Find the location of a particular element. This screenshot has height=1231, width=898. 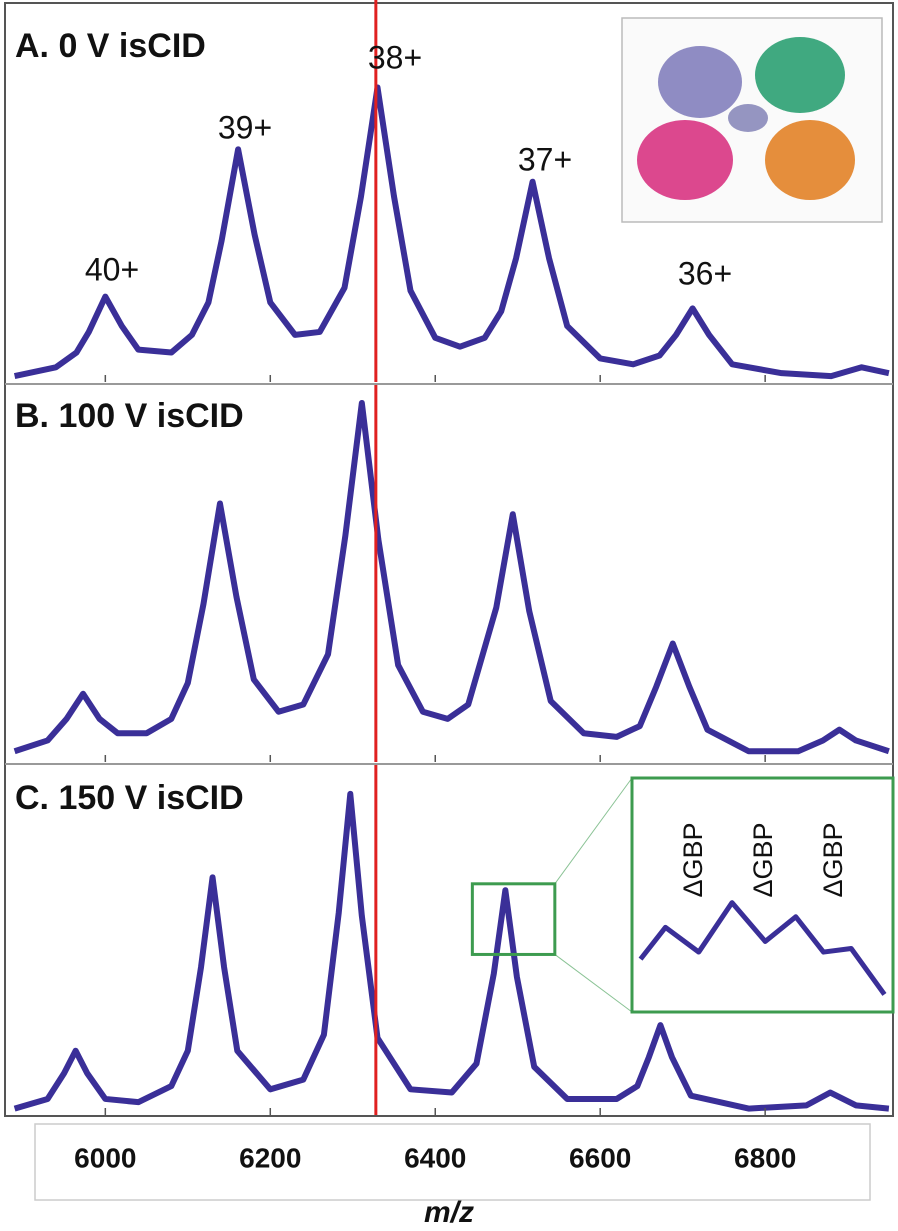

panel-title: A. 0 V isCID is located at coordinates (110, 46).